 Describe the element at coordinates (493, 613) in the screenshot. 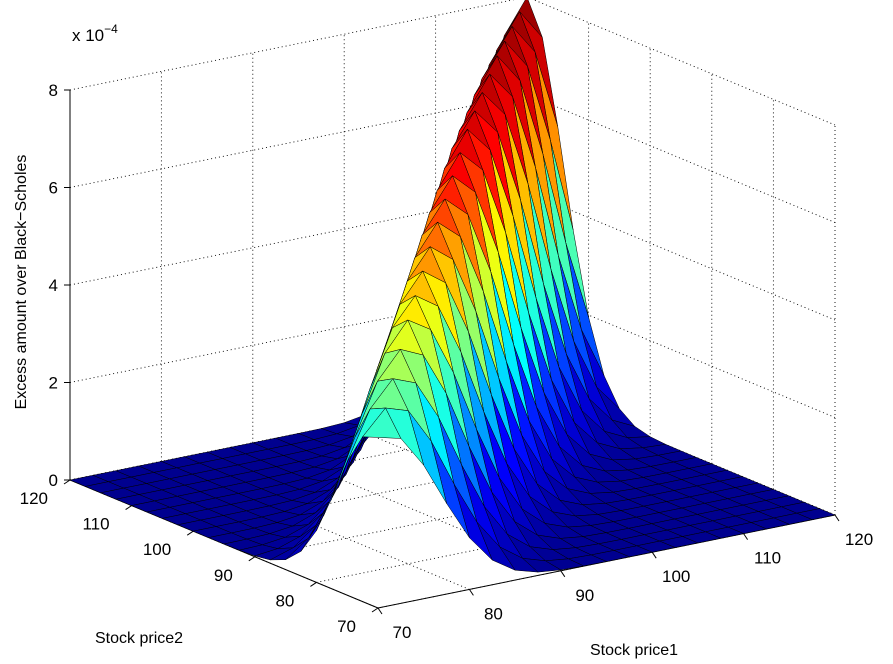

I see `x-tick-label: 80` at that location.